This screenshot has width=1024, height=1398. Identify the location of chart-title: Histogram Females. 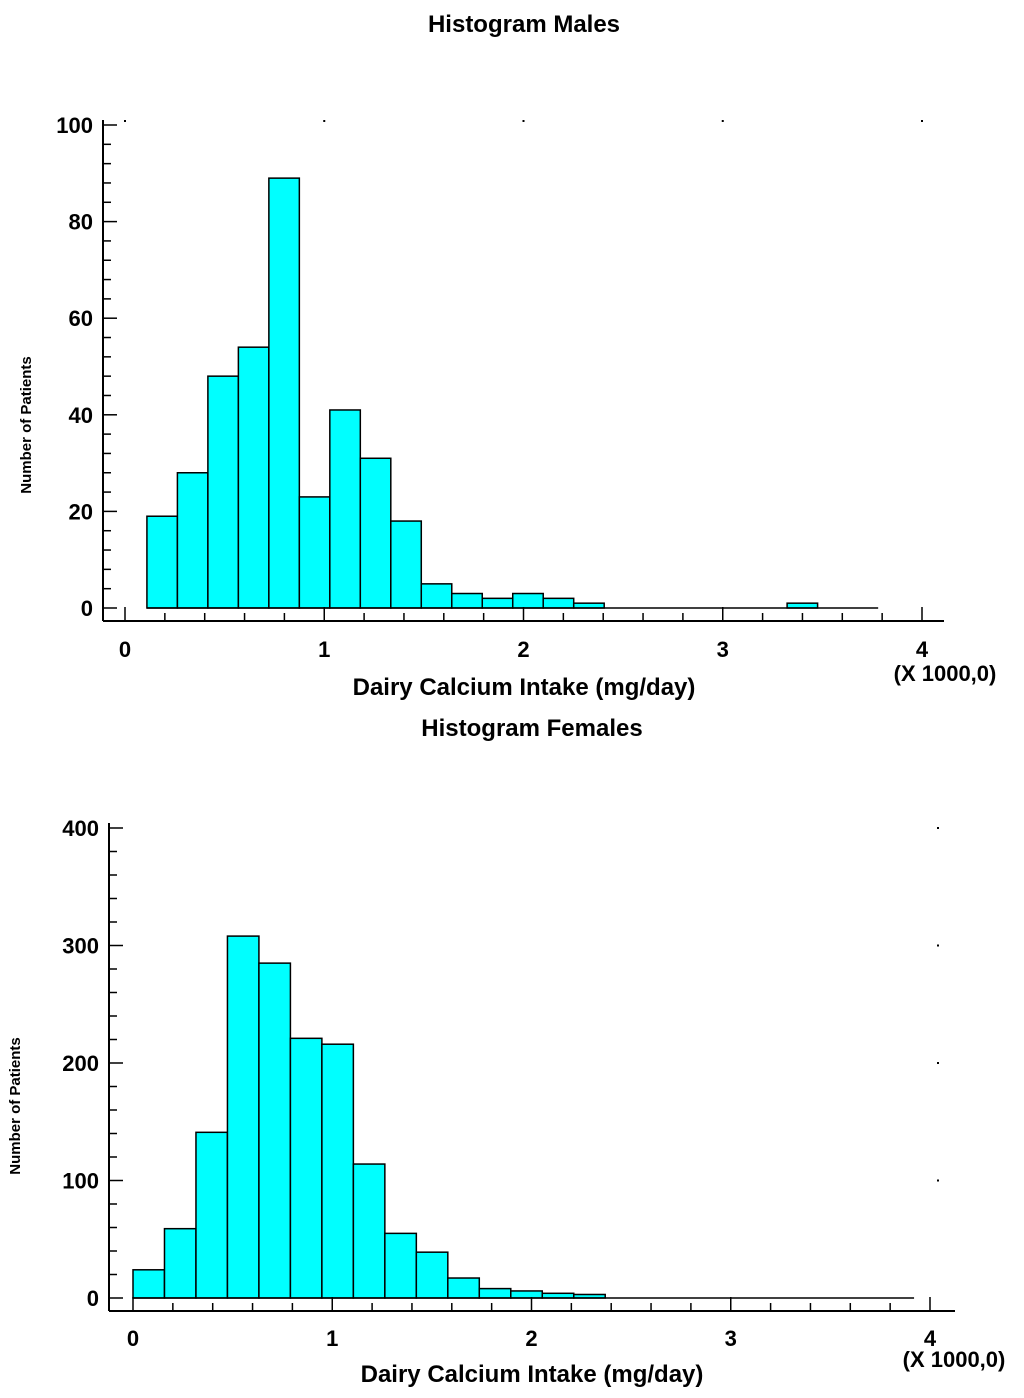
(531, 728).